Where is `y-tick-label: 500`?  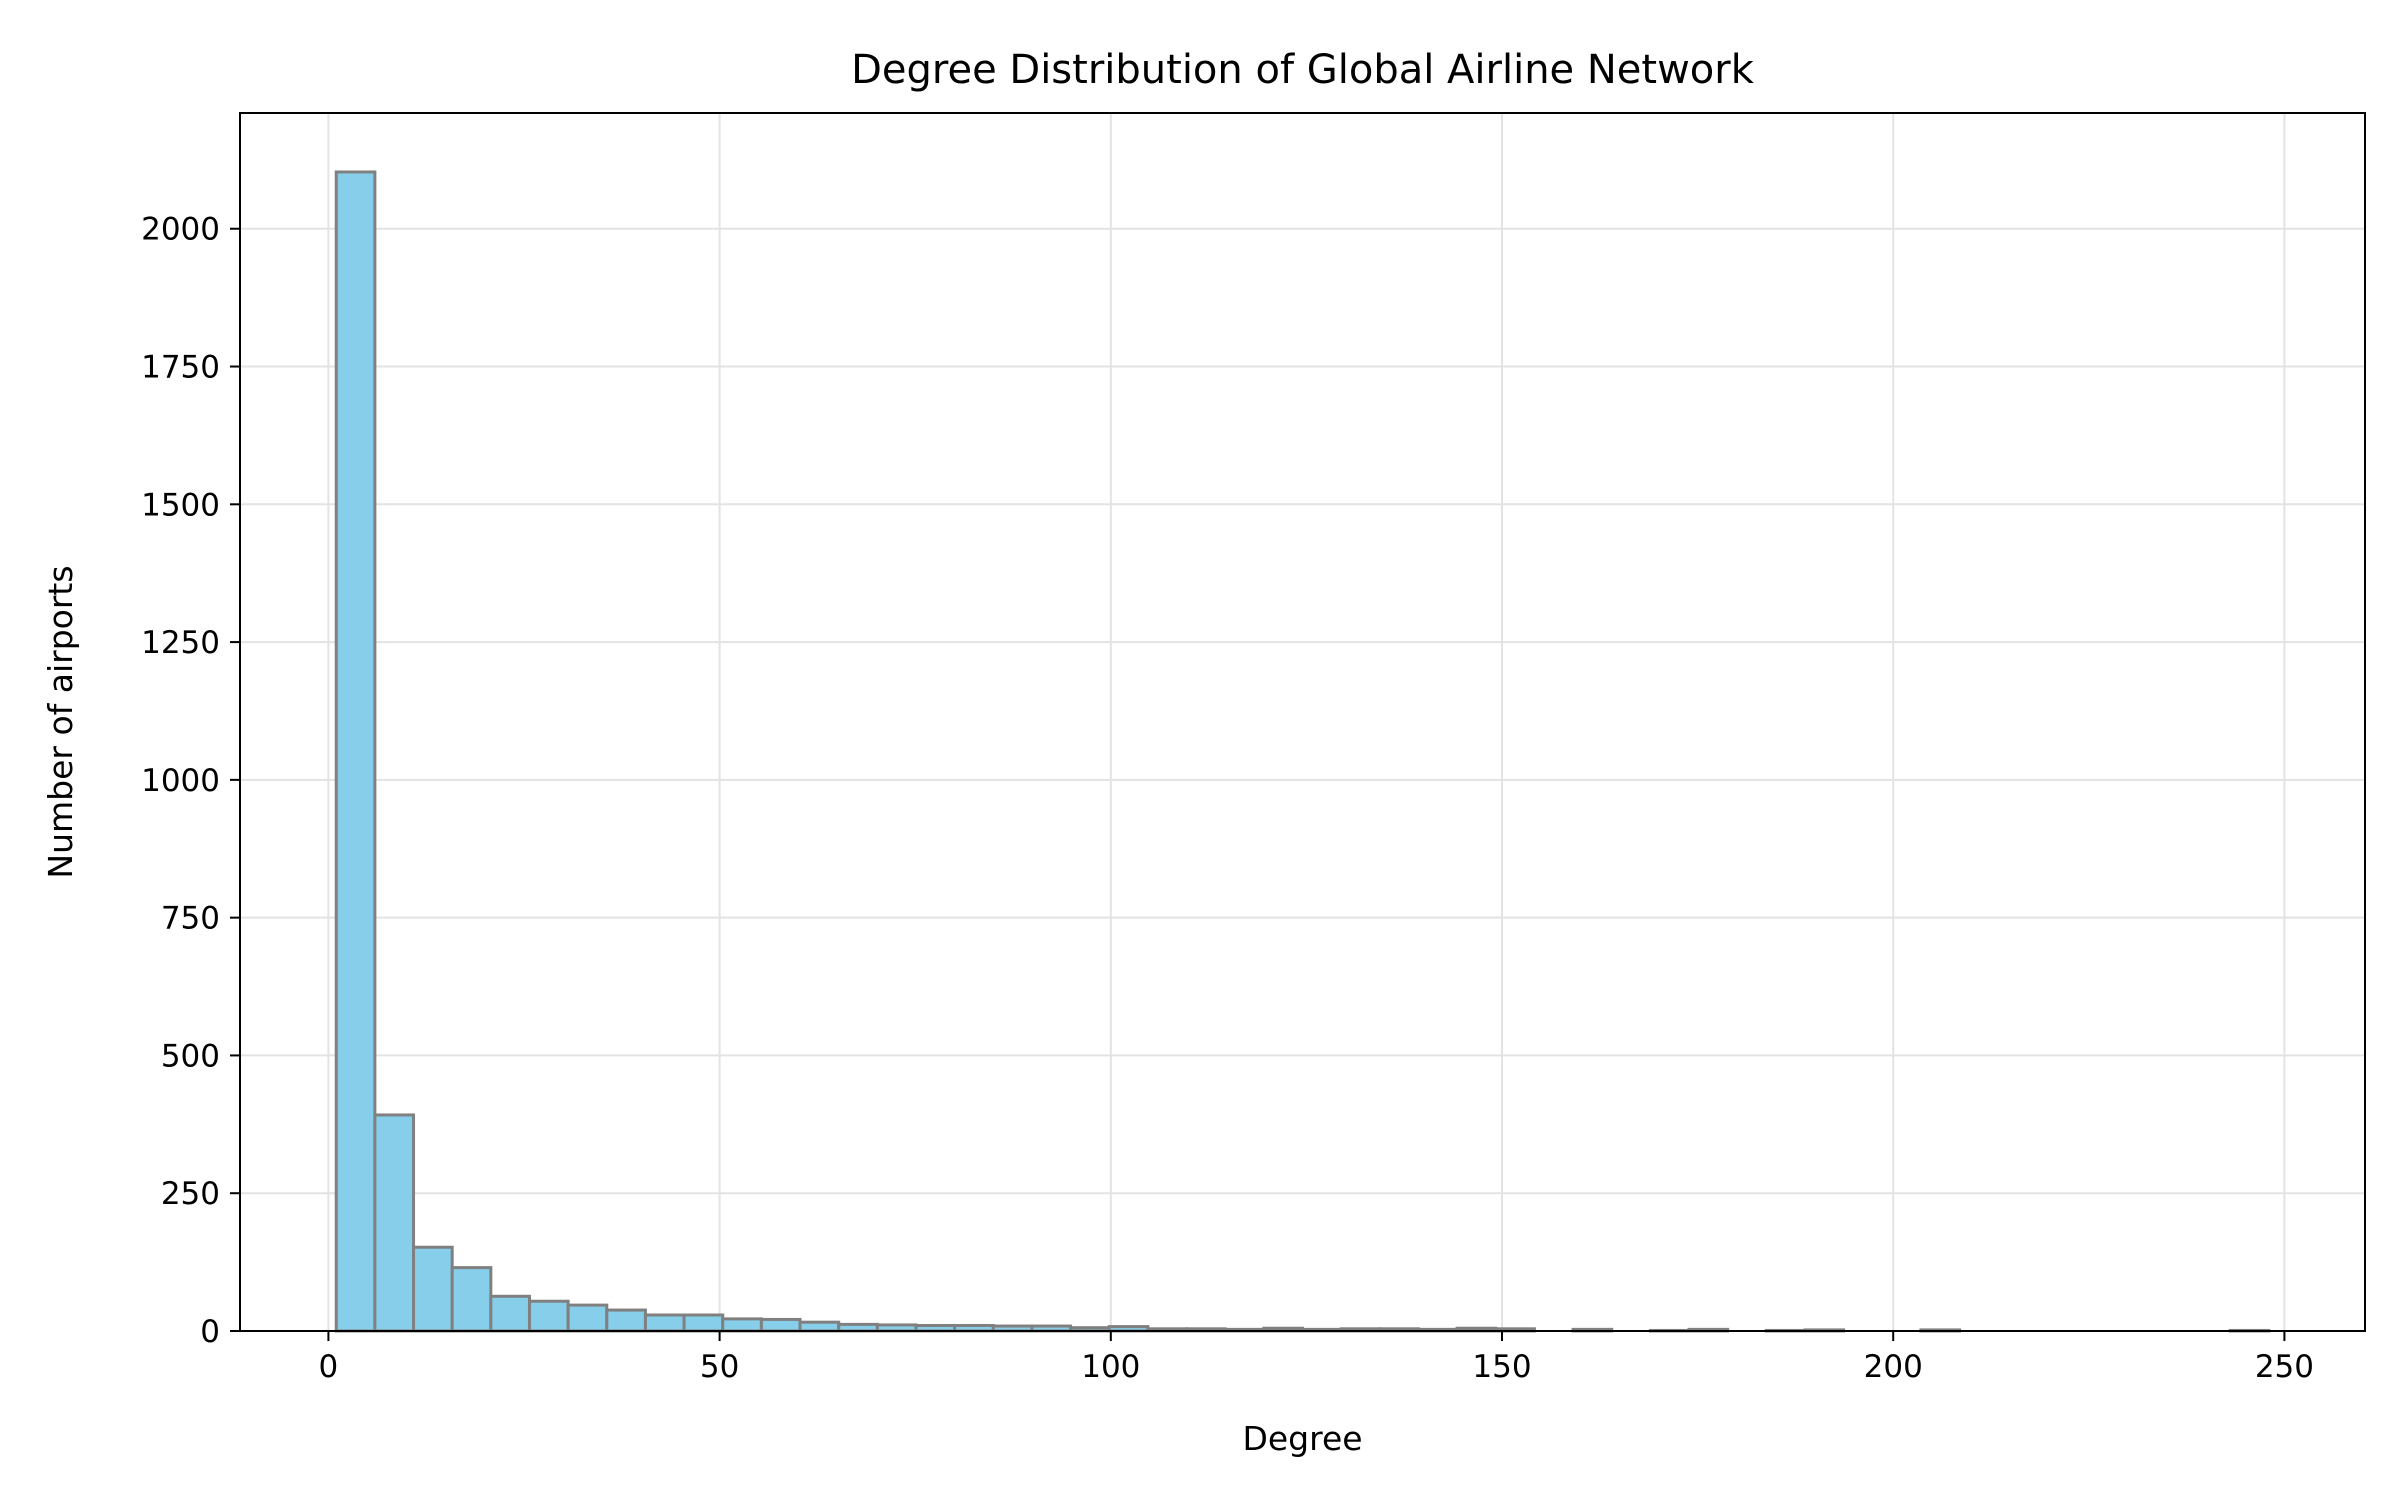
y-tick-label: 500 is located at coordinates (190, 1056).